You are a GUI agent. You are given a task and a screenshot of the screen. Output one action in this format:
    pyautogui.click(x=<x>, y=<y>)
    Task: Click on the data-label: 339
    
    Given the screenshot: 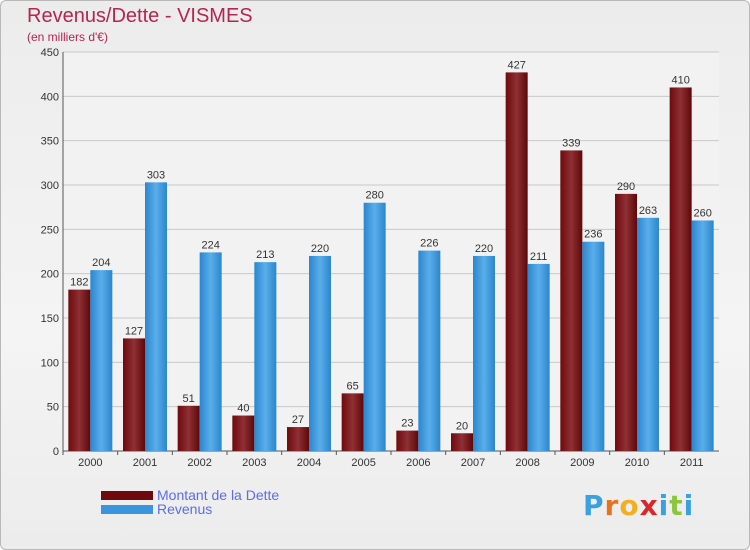 What is the action you would take?
    pyautogui.click(x=571, y=143)
    